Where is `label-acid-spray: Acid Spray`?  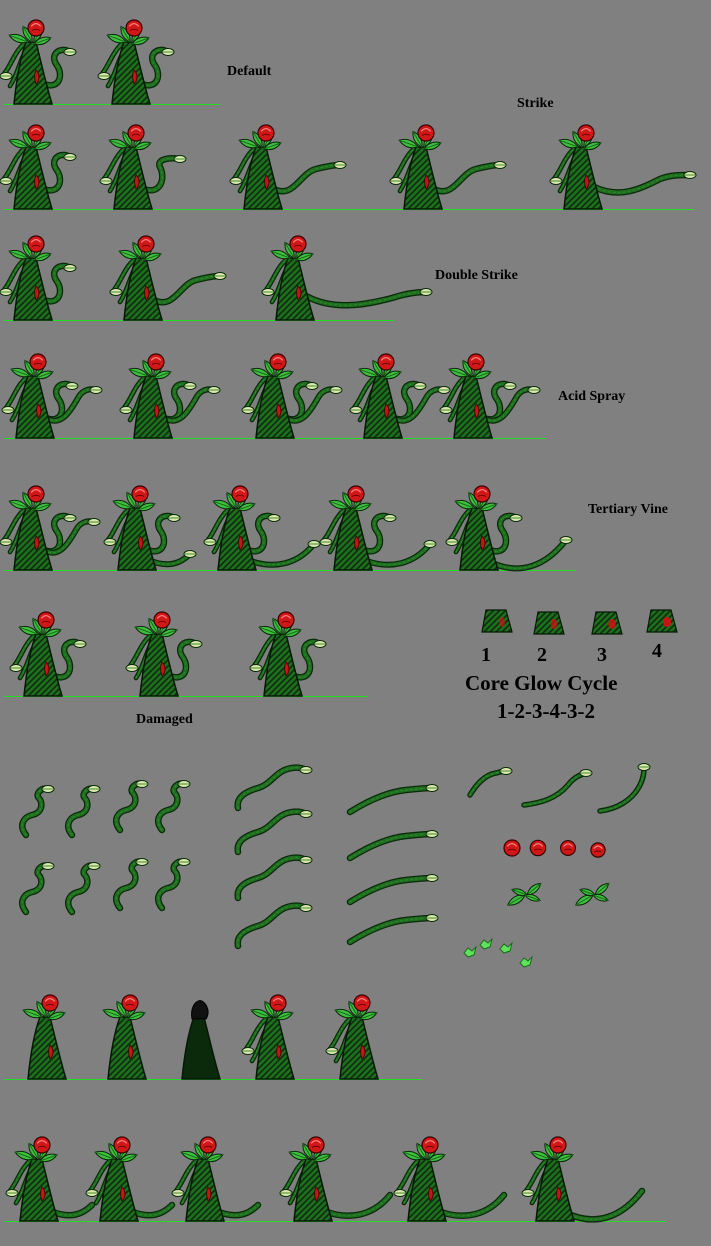 label-acid-spray: Acid Spray is located at coordinates (592, 396).